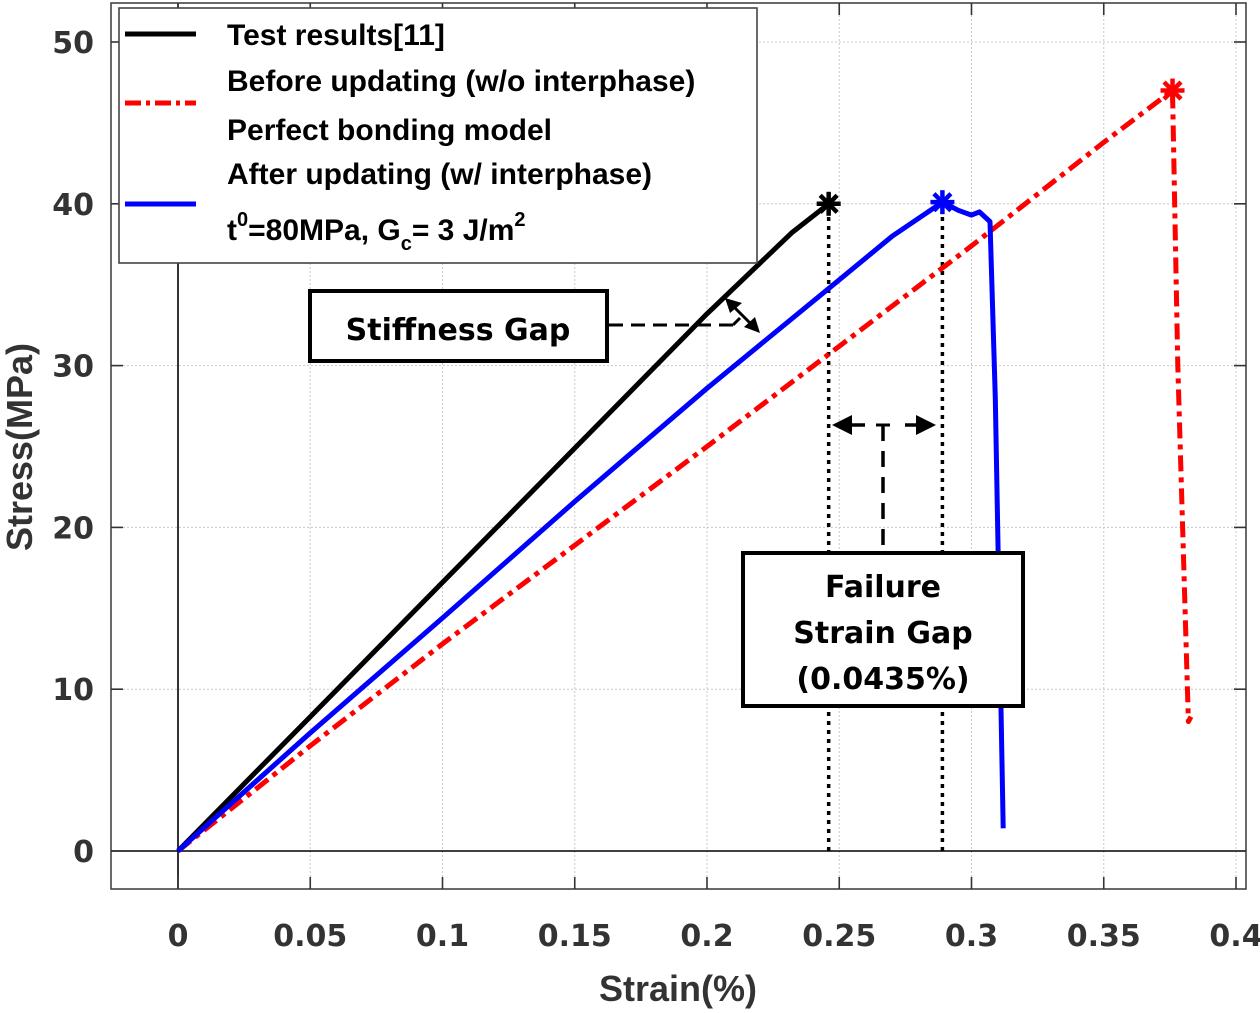 This screenshot has height=1013, width=1260. I want to click on legend-label-before-1: Before updating (w/o interphase), so click(461, 81).